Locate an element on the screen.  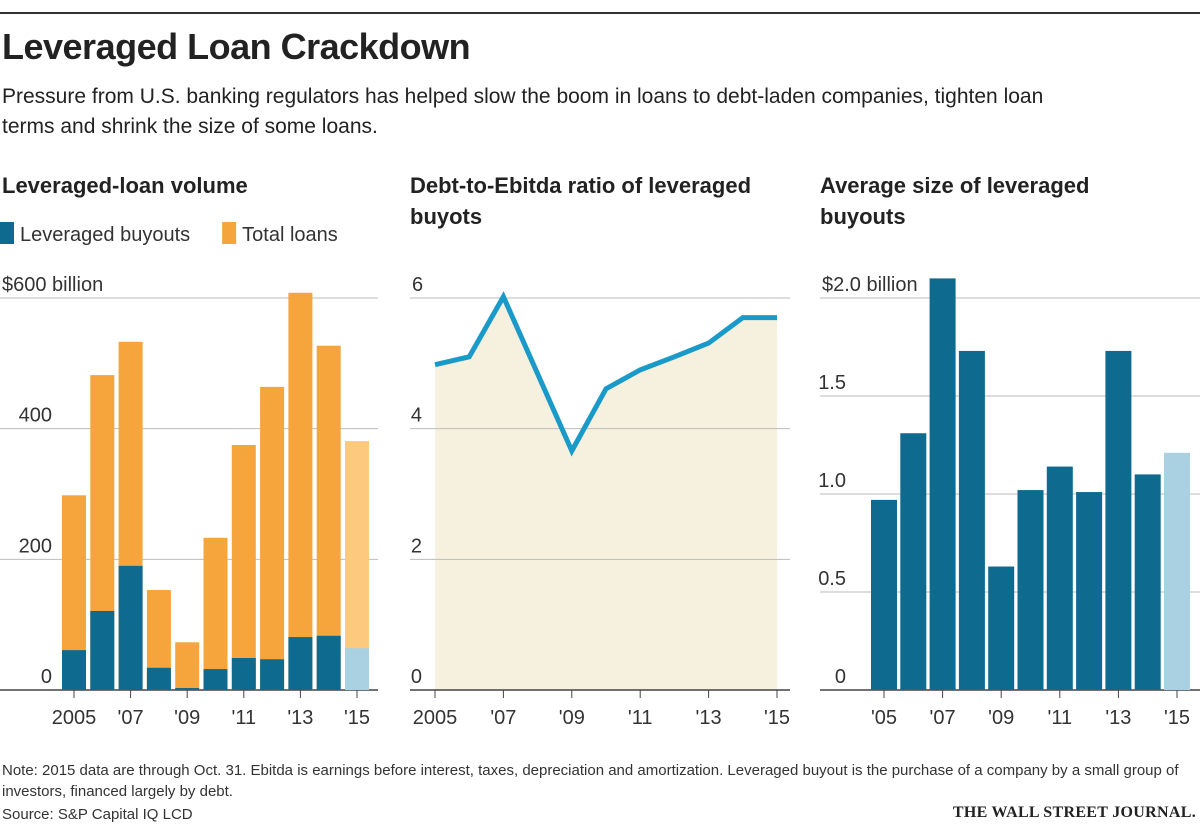
y-tick-label: 0.5 is located at coordinates (832, 579).